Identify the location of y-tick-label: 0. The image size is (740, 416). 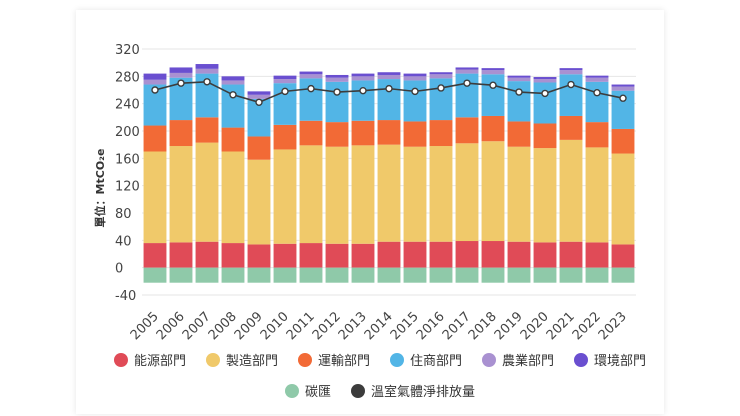
(119, 269).